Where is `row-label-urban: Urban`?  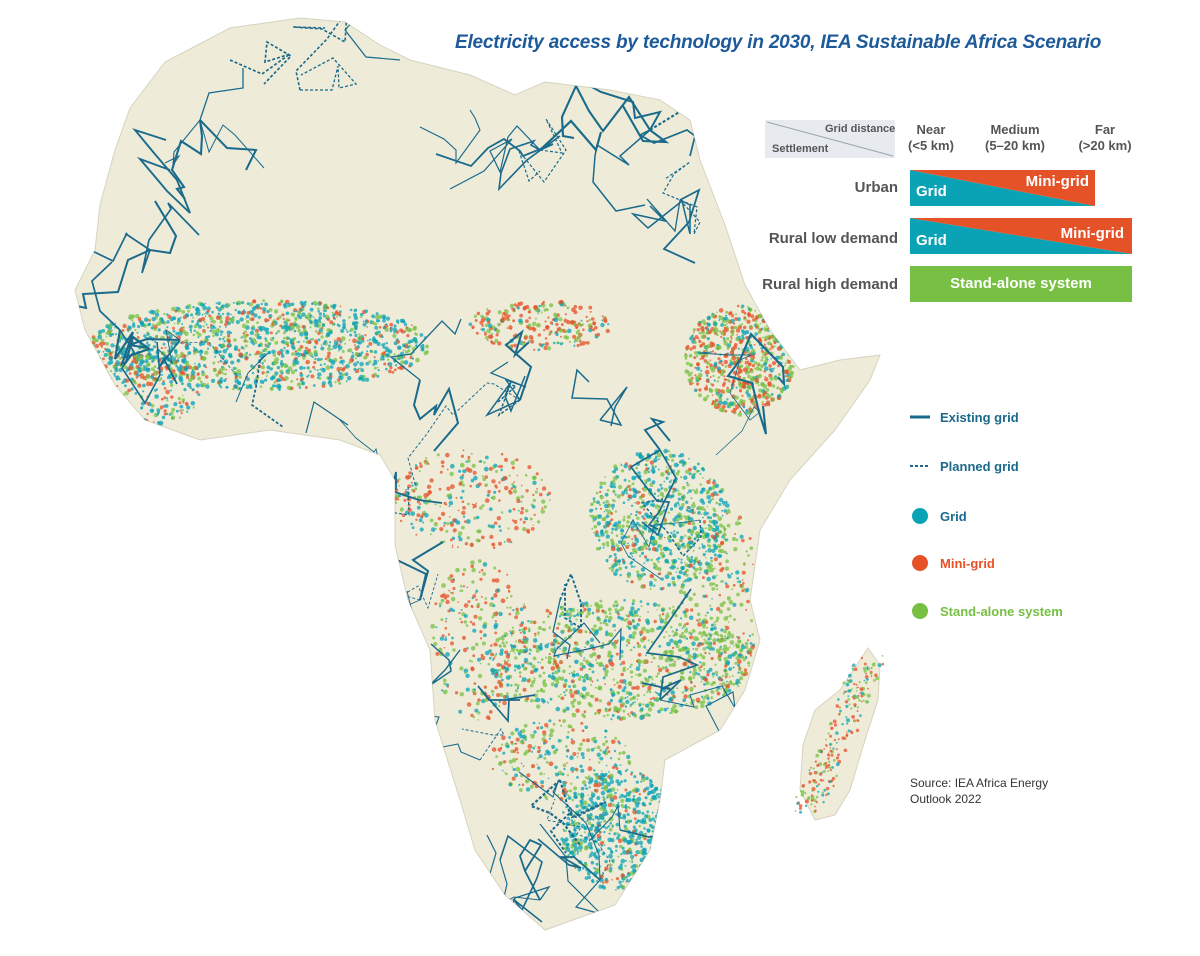 row-label-urban: Urban is located at coordinates (876, 187).